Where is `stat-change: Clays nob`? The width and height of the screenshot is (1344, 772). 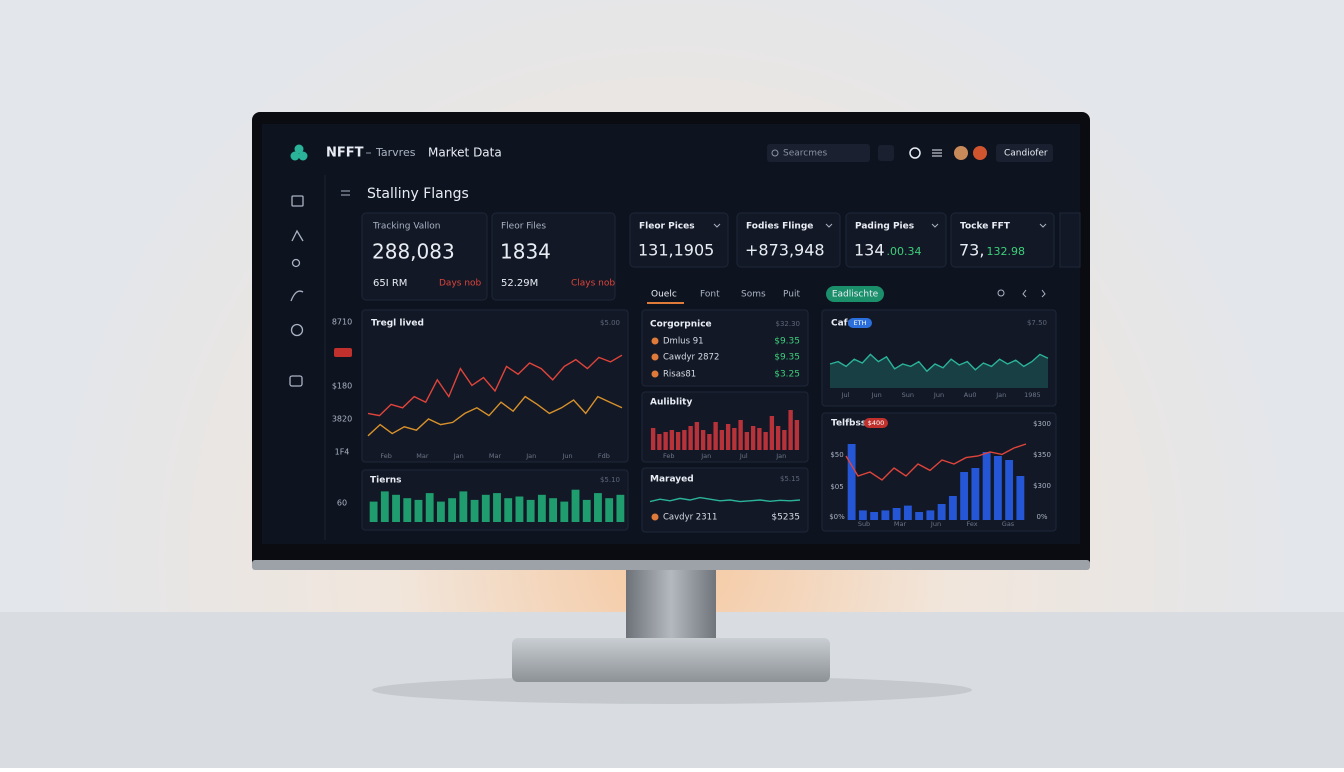 stat-change: Clays nob is located at coordinates (593, 284).